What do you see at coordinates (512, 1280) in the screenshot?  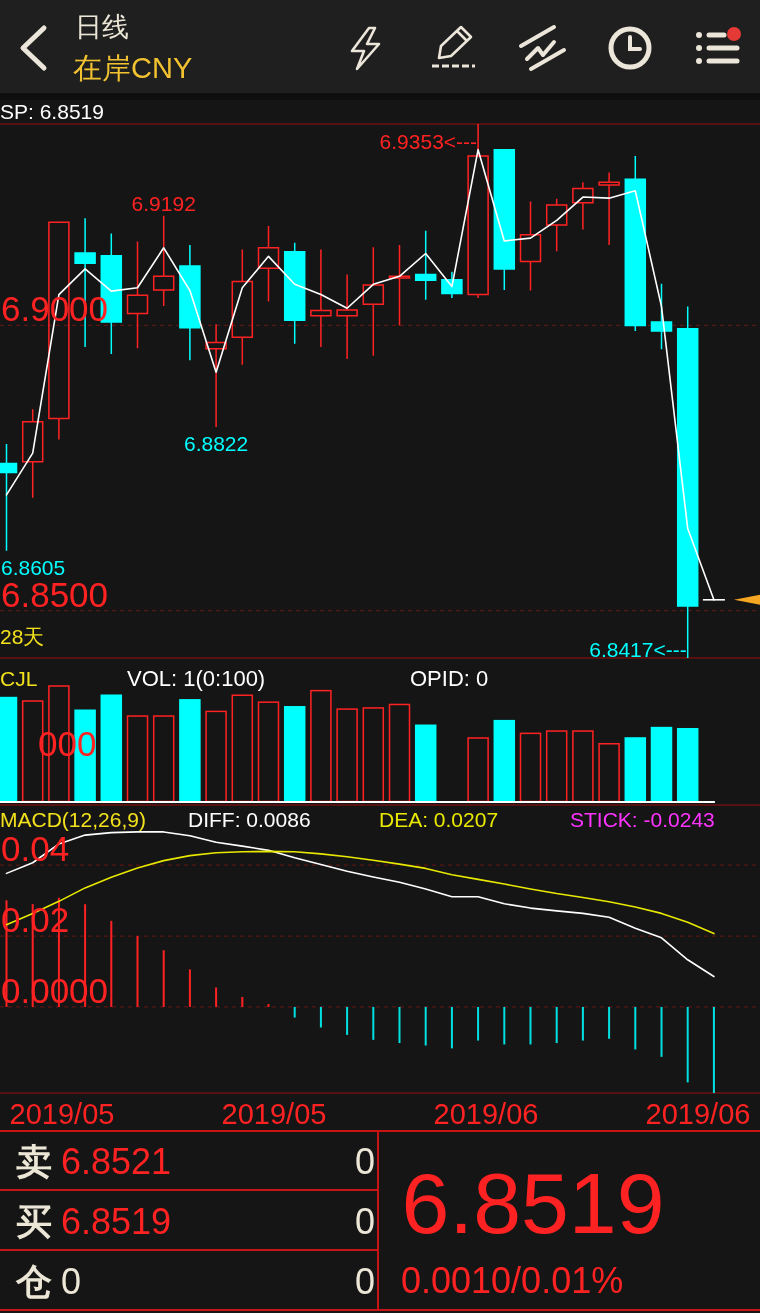 I see `text: 0.0010/0.01%` at bounding box center [512, 1280].